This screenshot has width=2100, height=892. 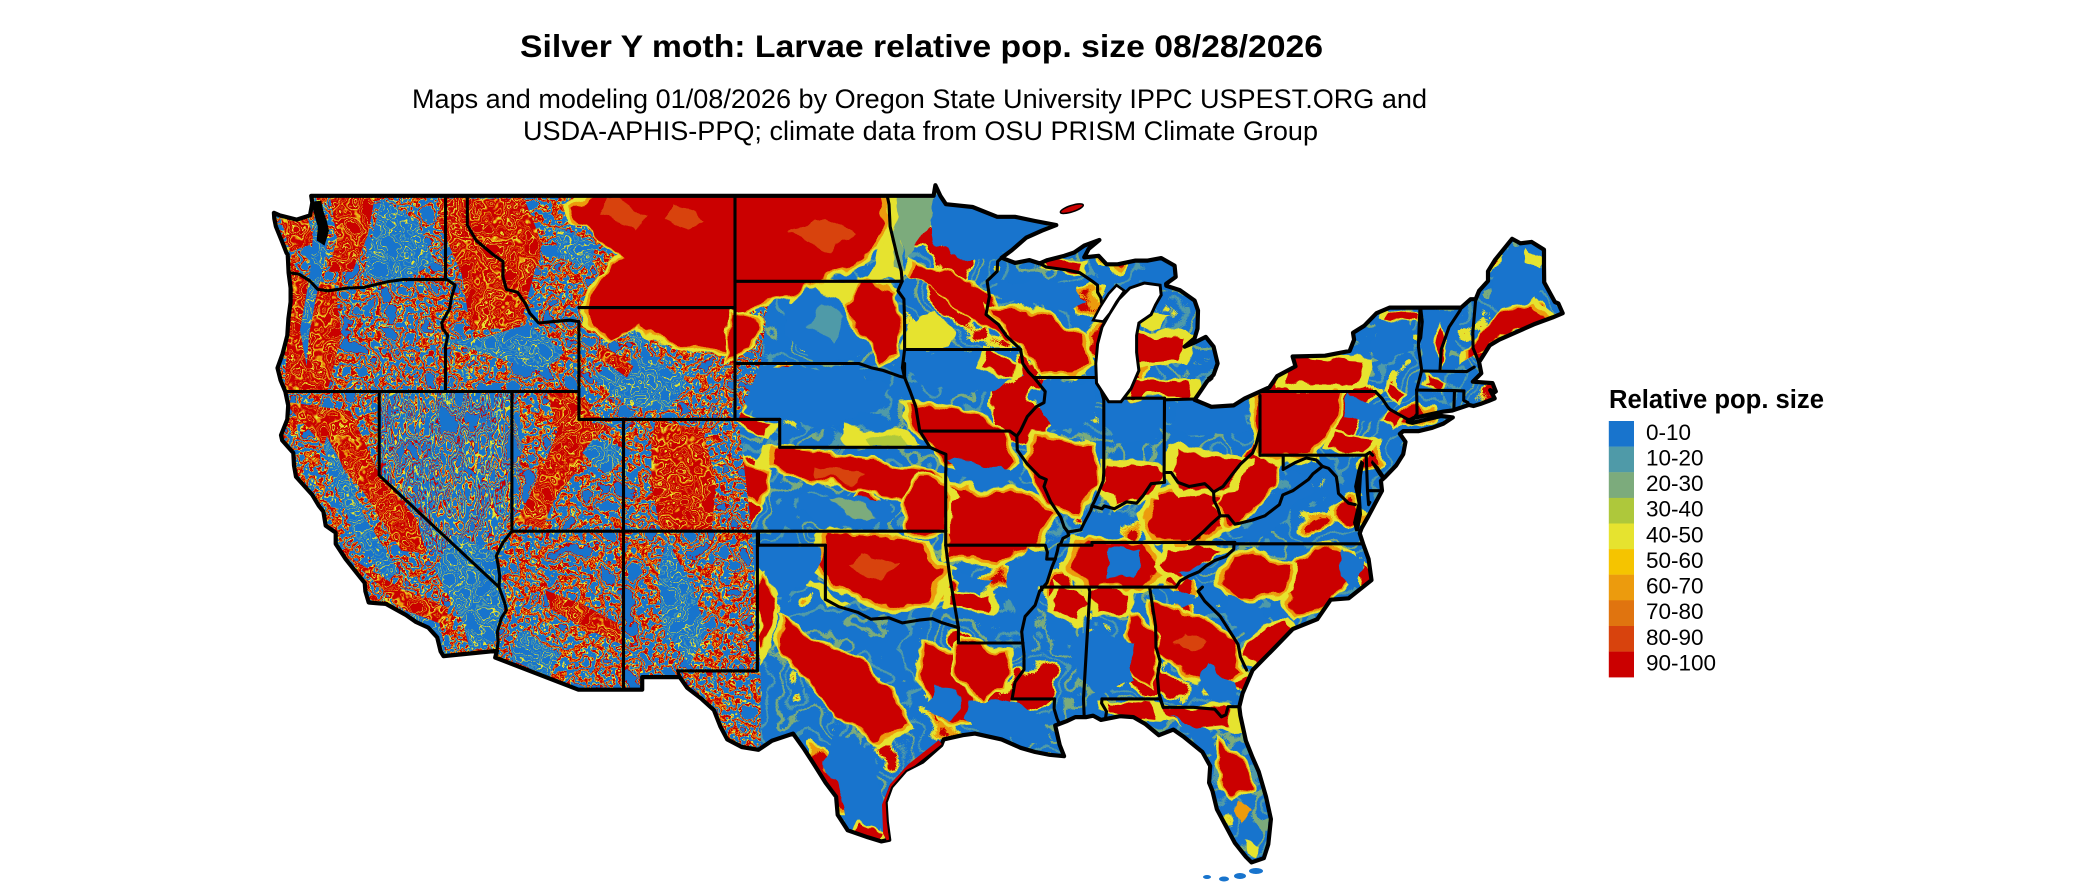 What do you see at coordinates (1668, 432) in the screenshot?
I see `svg-text: 0-10` at bounding box center [1668, 432].